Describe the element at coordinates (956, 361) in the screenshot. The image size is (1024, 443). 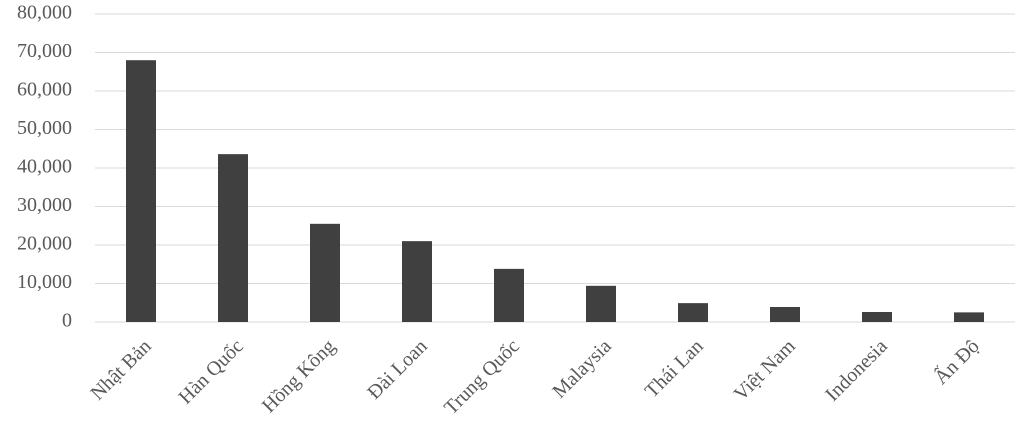
I see `x-tick-label: Ấn Độ` at that location.